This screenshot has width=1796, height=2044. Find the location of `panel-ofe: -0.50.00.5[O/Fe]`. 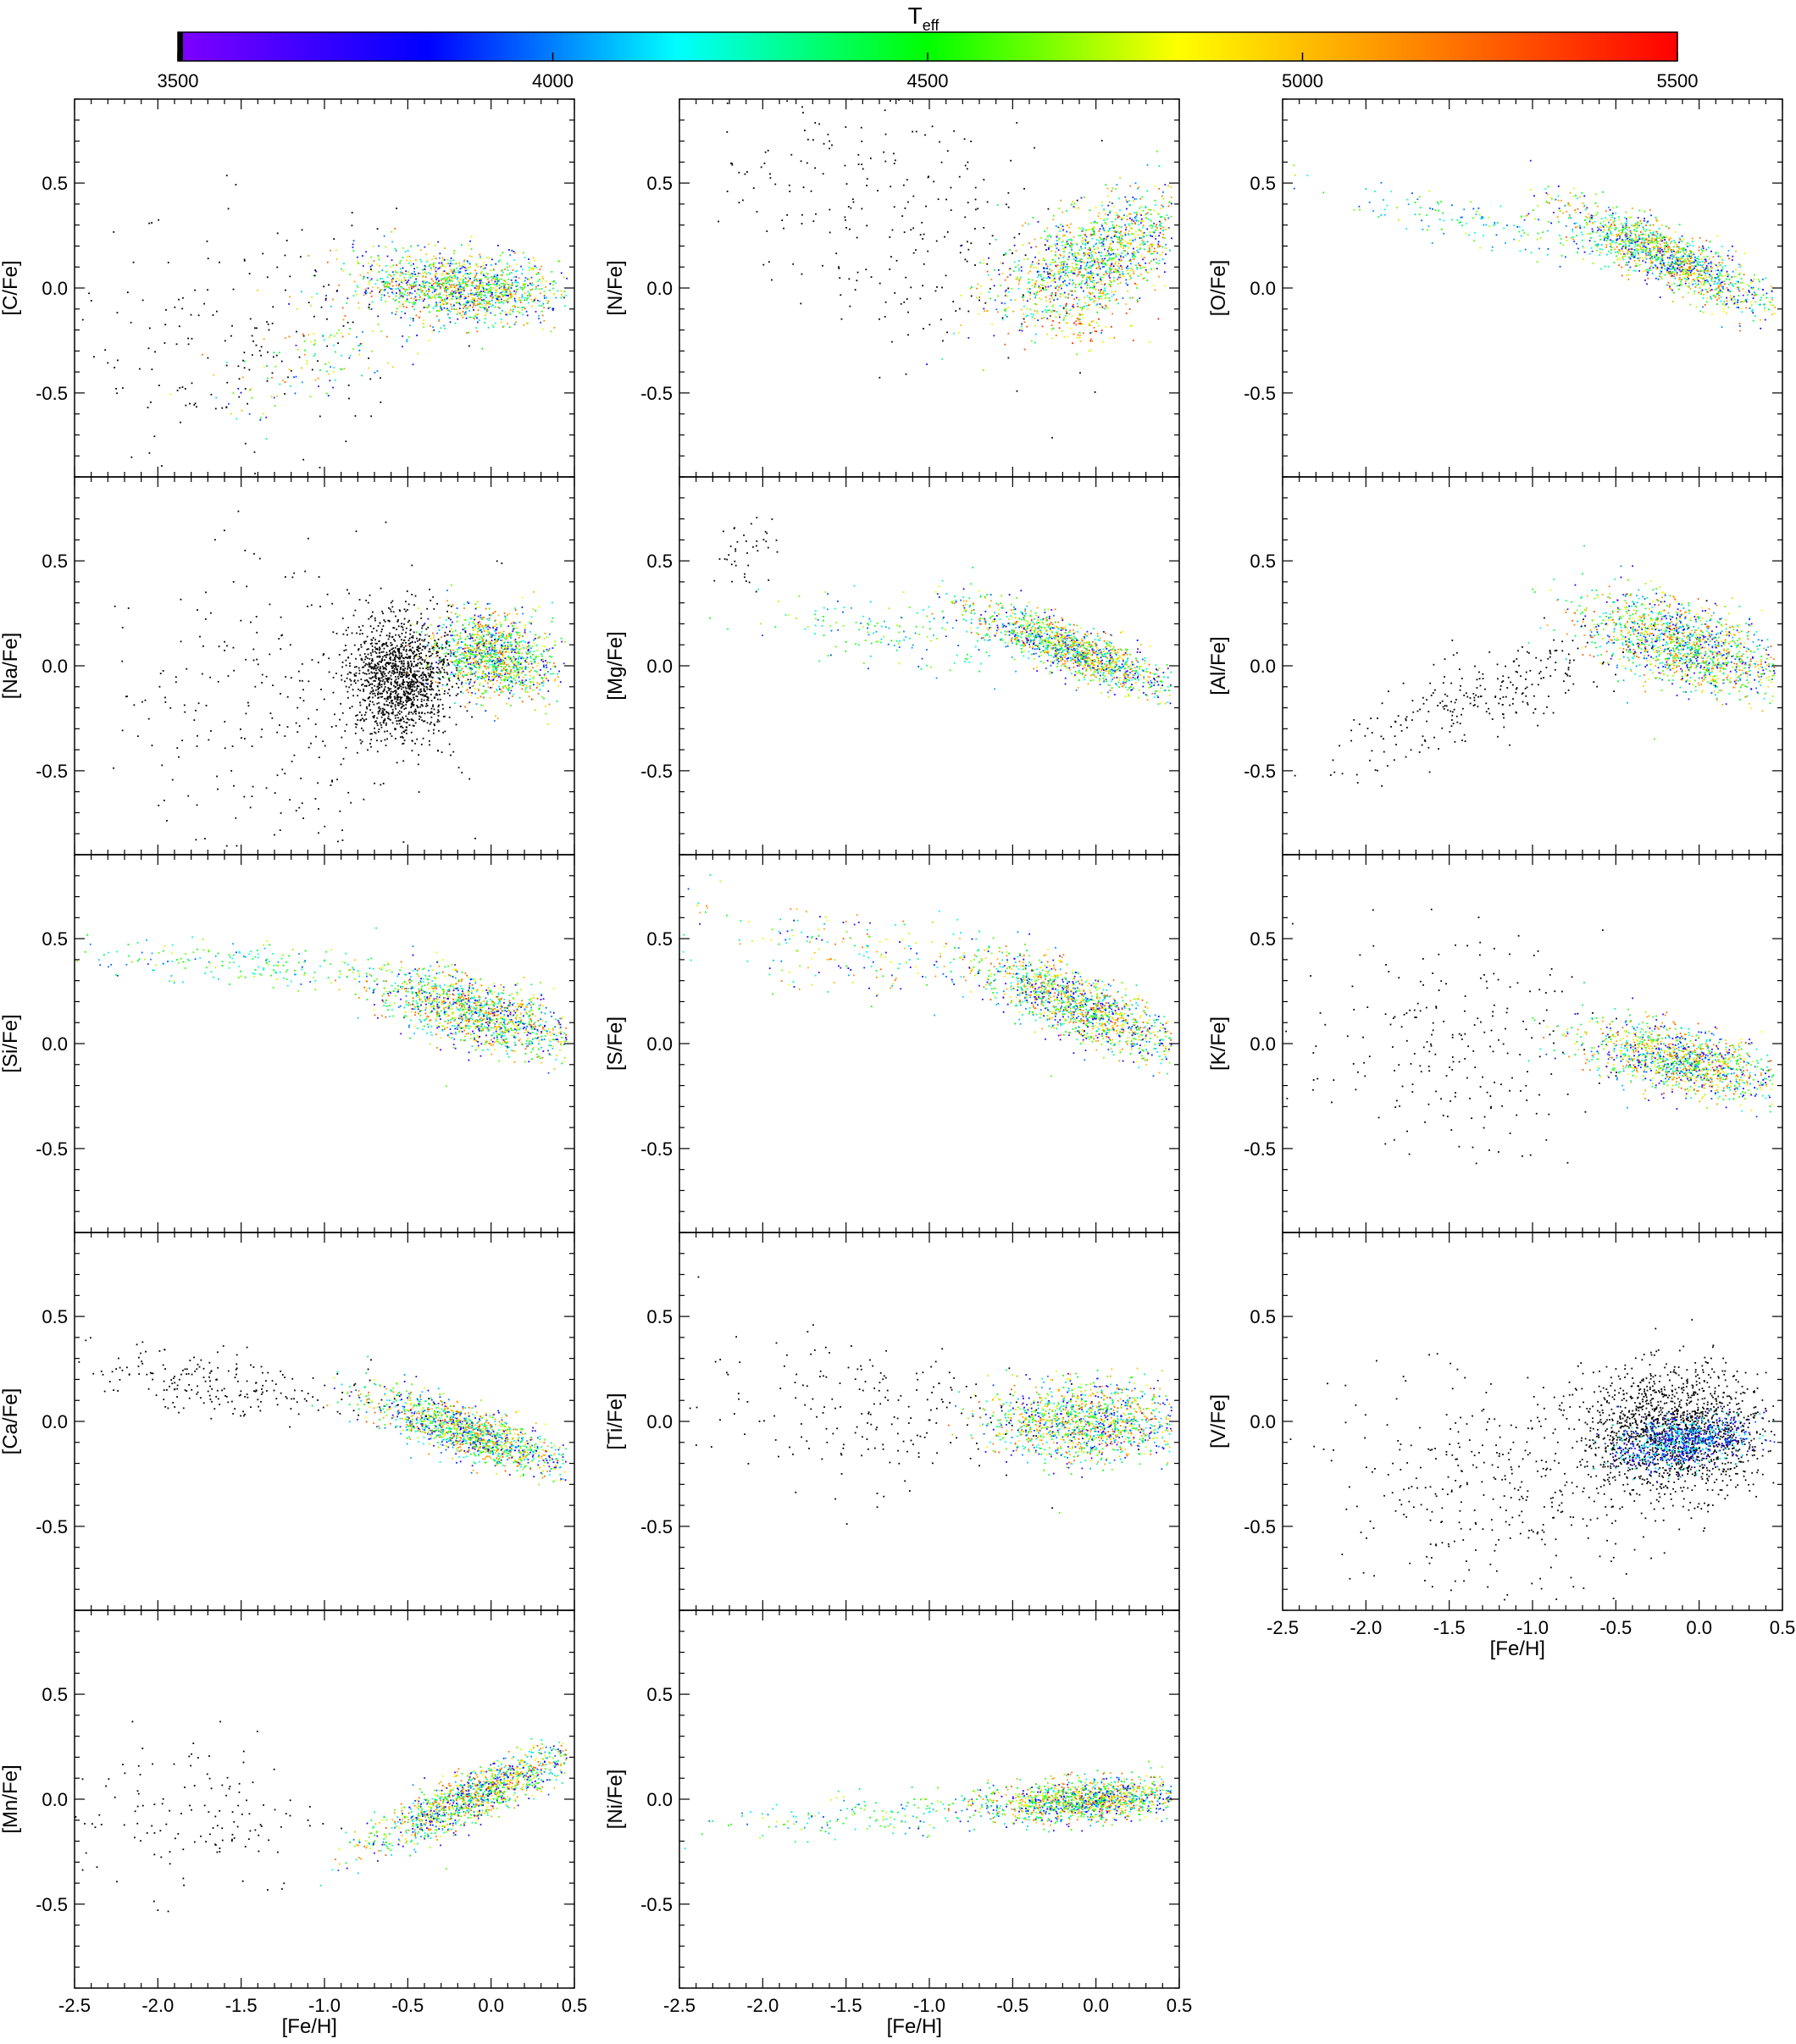

panel-ofe: -0.50.00.5[O/Fe] is located at coordinates (1495, 288).